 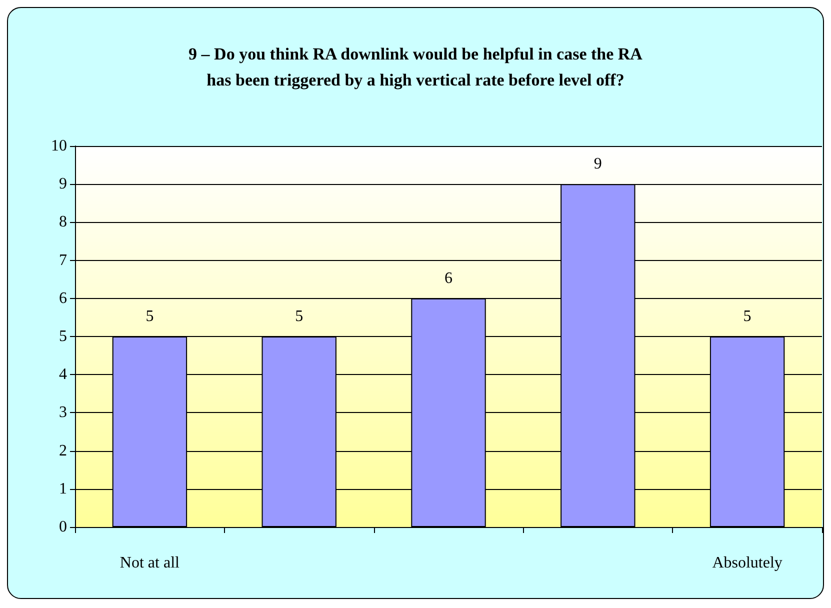 What do you see at coordinates (63, 527) in the screenshot?
I see `y-tick-label: 0` at bounding box center [63, 527].